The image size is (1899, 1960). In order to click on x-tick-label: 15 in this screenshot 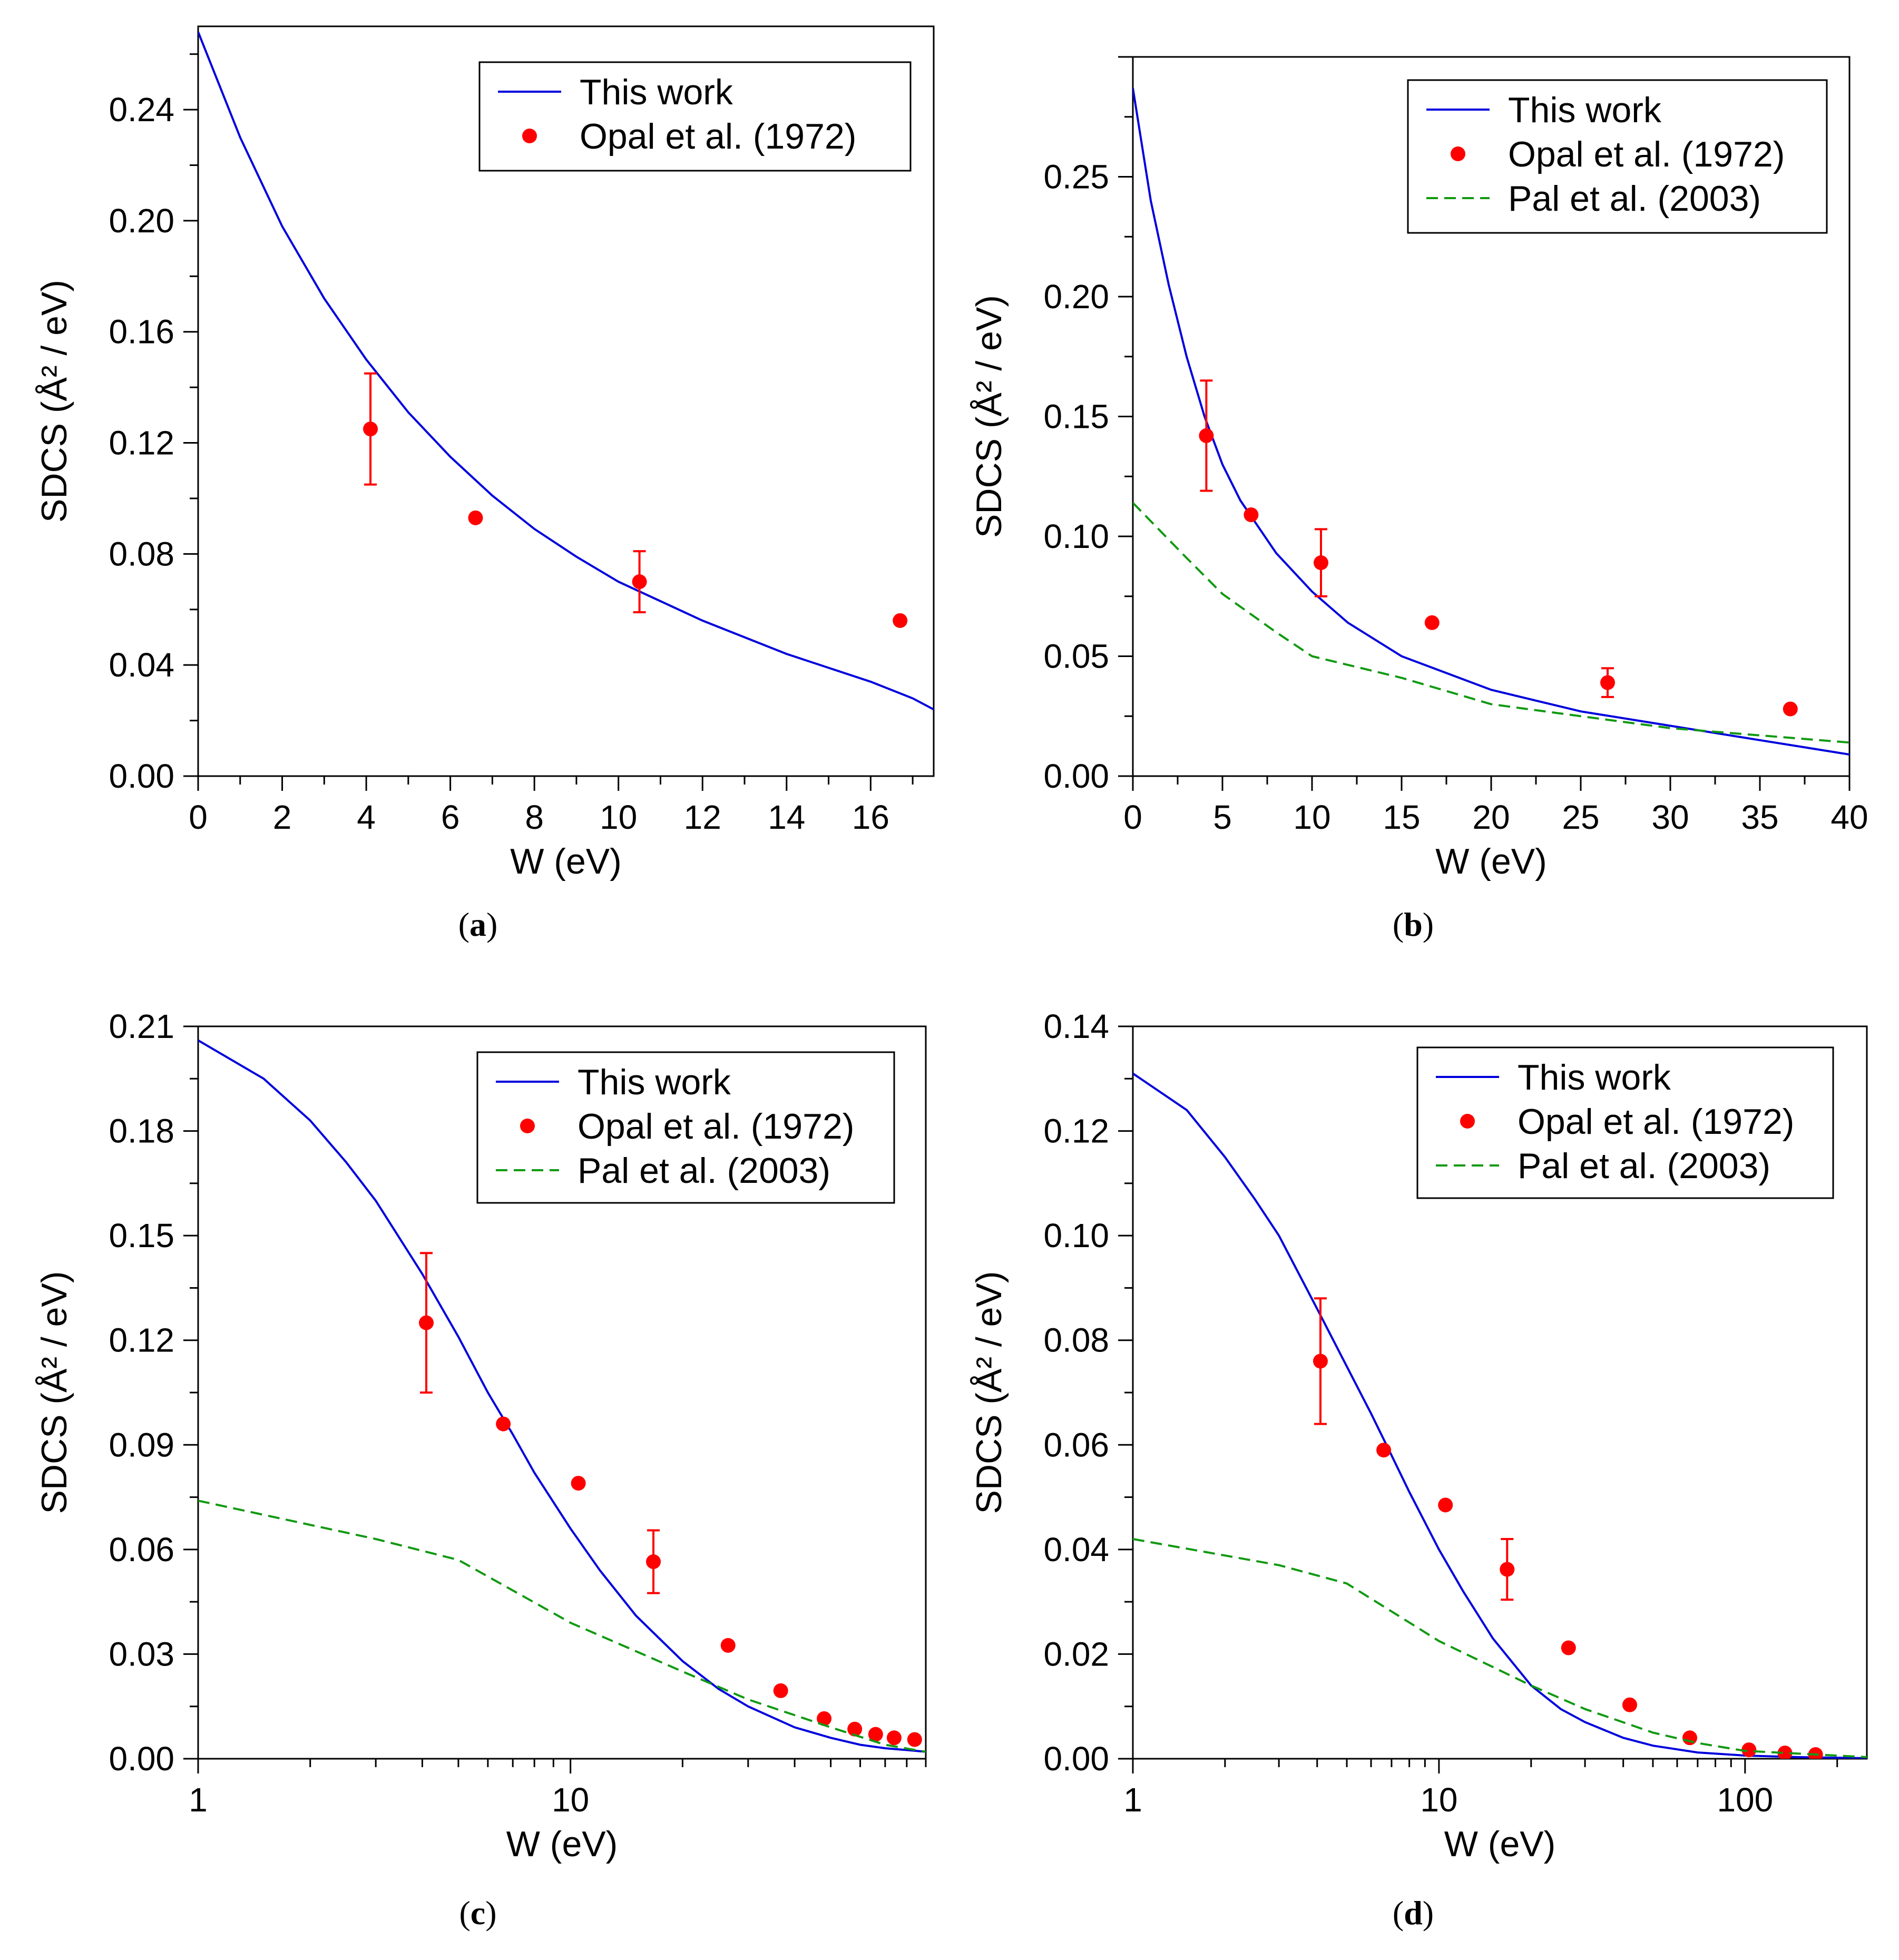, I will do `click(1401, 817)`.